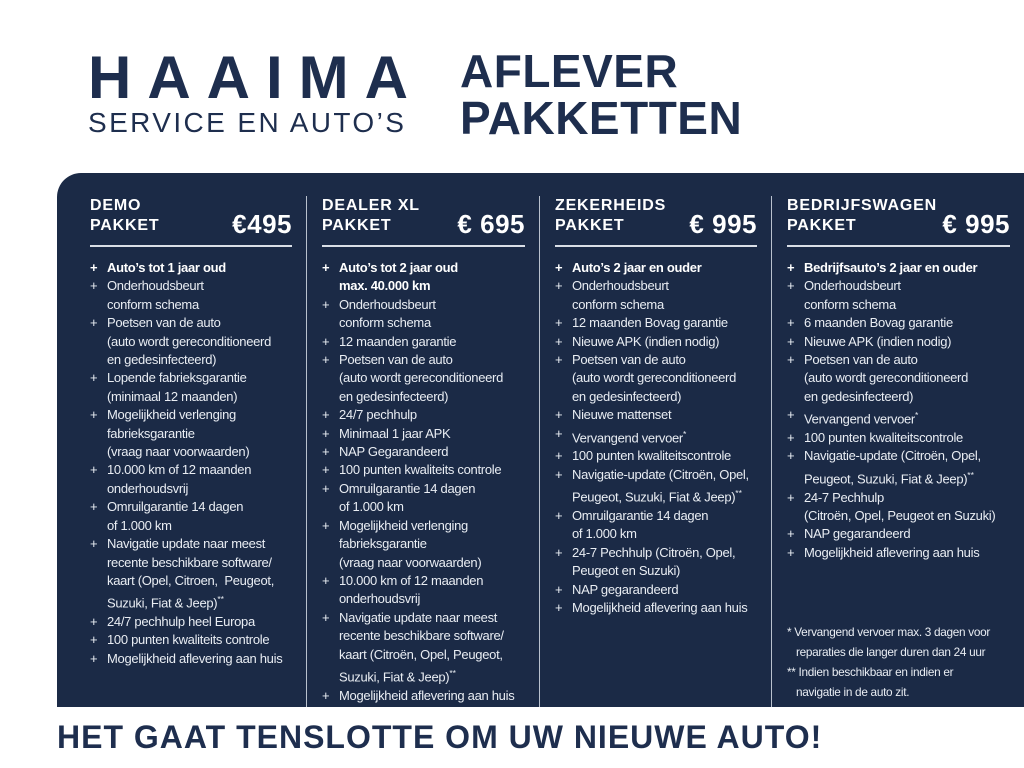 The image size is (1024, 768). What do you see at coordinates (172, 396) in the screenshot?
I see `item-line: (minimaal 12 maanden)` at bounding box center [172, 396].